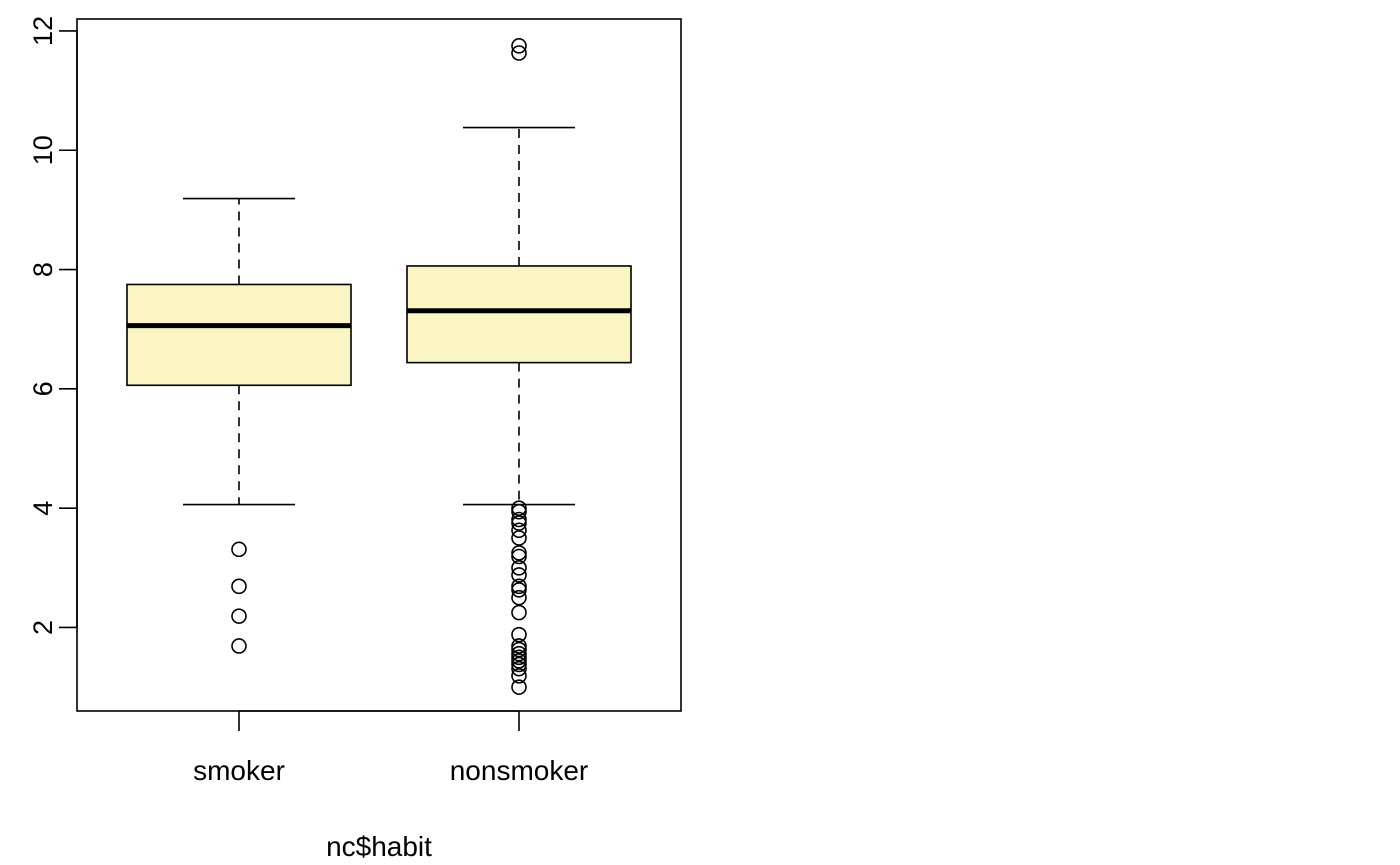 The image size is (1400, 865). I want to click on y-tick-label-8: 8, so click(43, 269).